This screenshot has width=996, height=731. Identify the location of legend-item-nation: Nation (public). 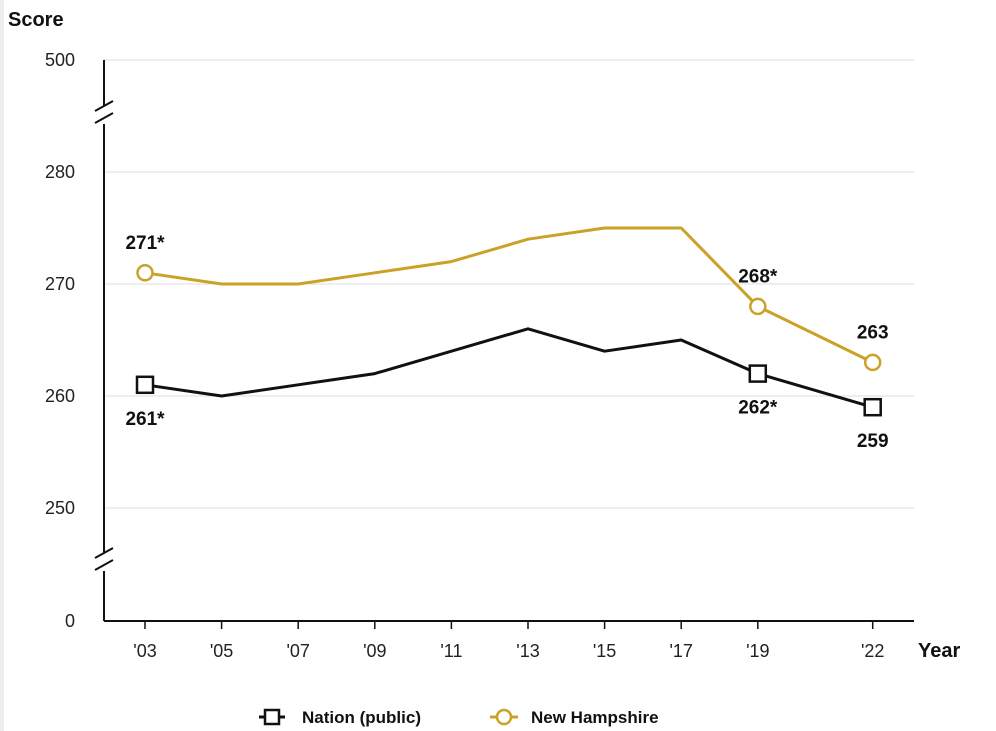
(340, 717).